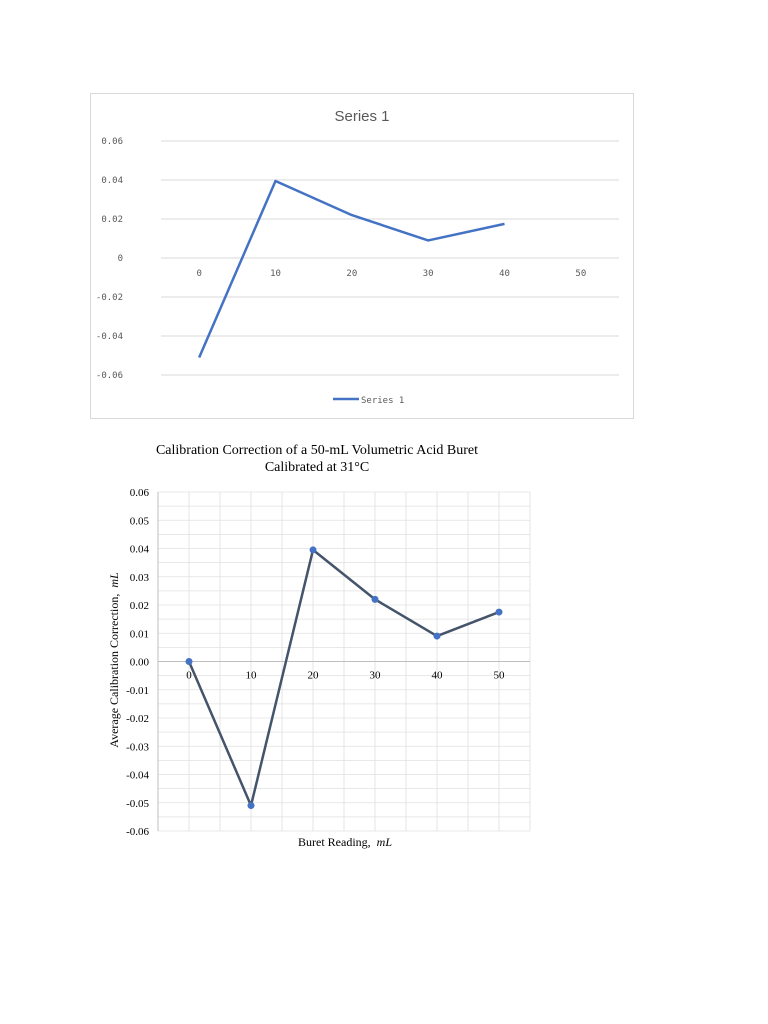 The width and height of the screenshot is (768, 1024). What do you see at coordinates (140, 521) in the screenshot?
I see `y-tick-label: 0.05` at bounding box center [140, 521].